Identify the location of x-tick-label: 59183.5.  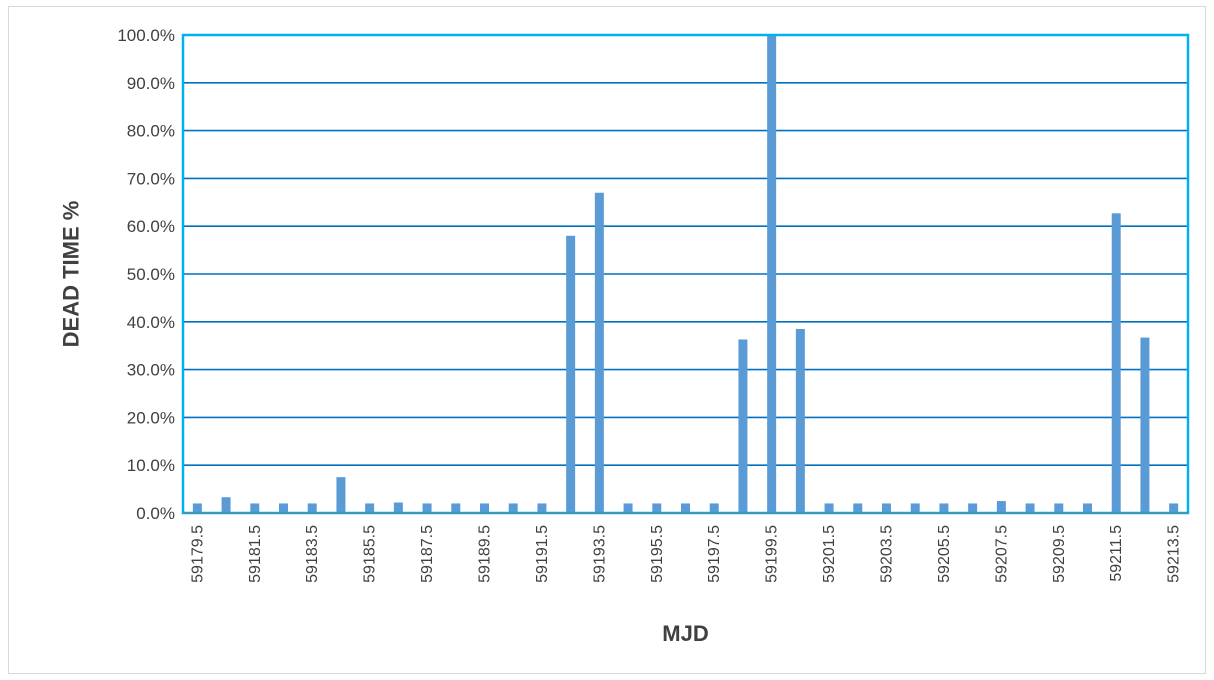
(312, 554).